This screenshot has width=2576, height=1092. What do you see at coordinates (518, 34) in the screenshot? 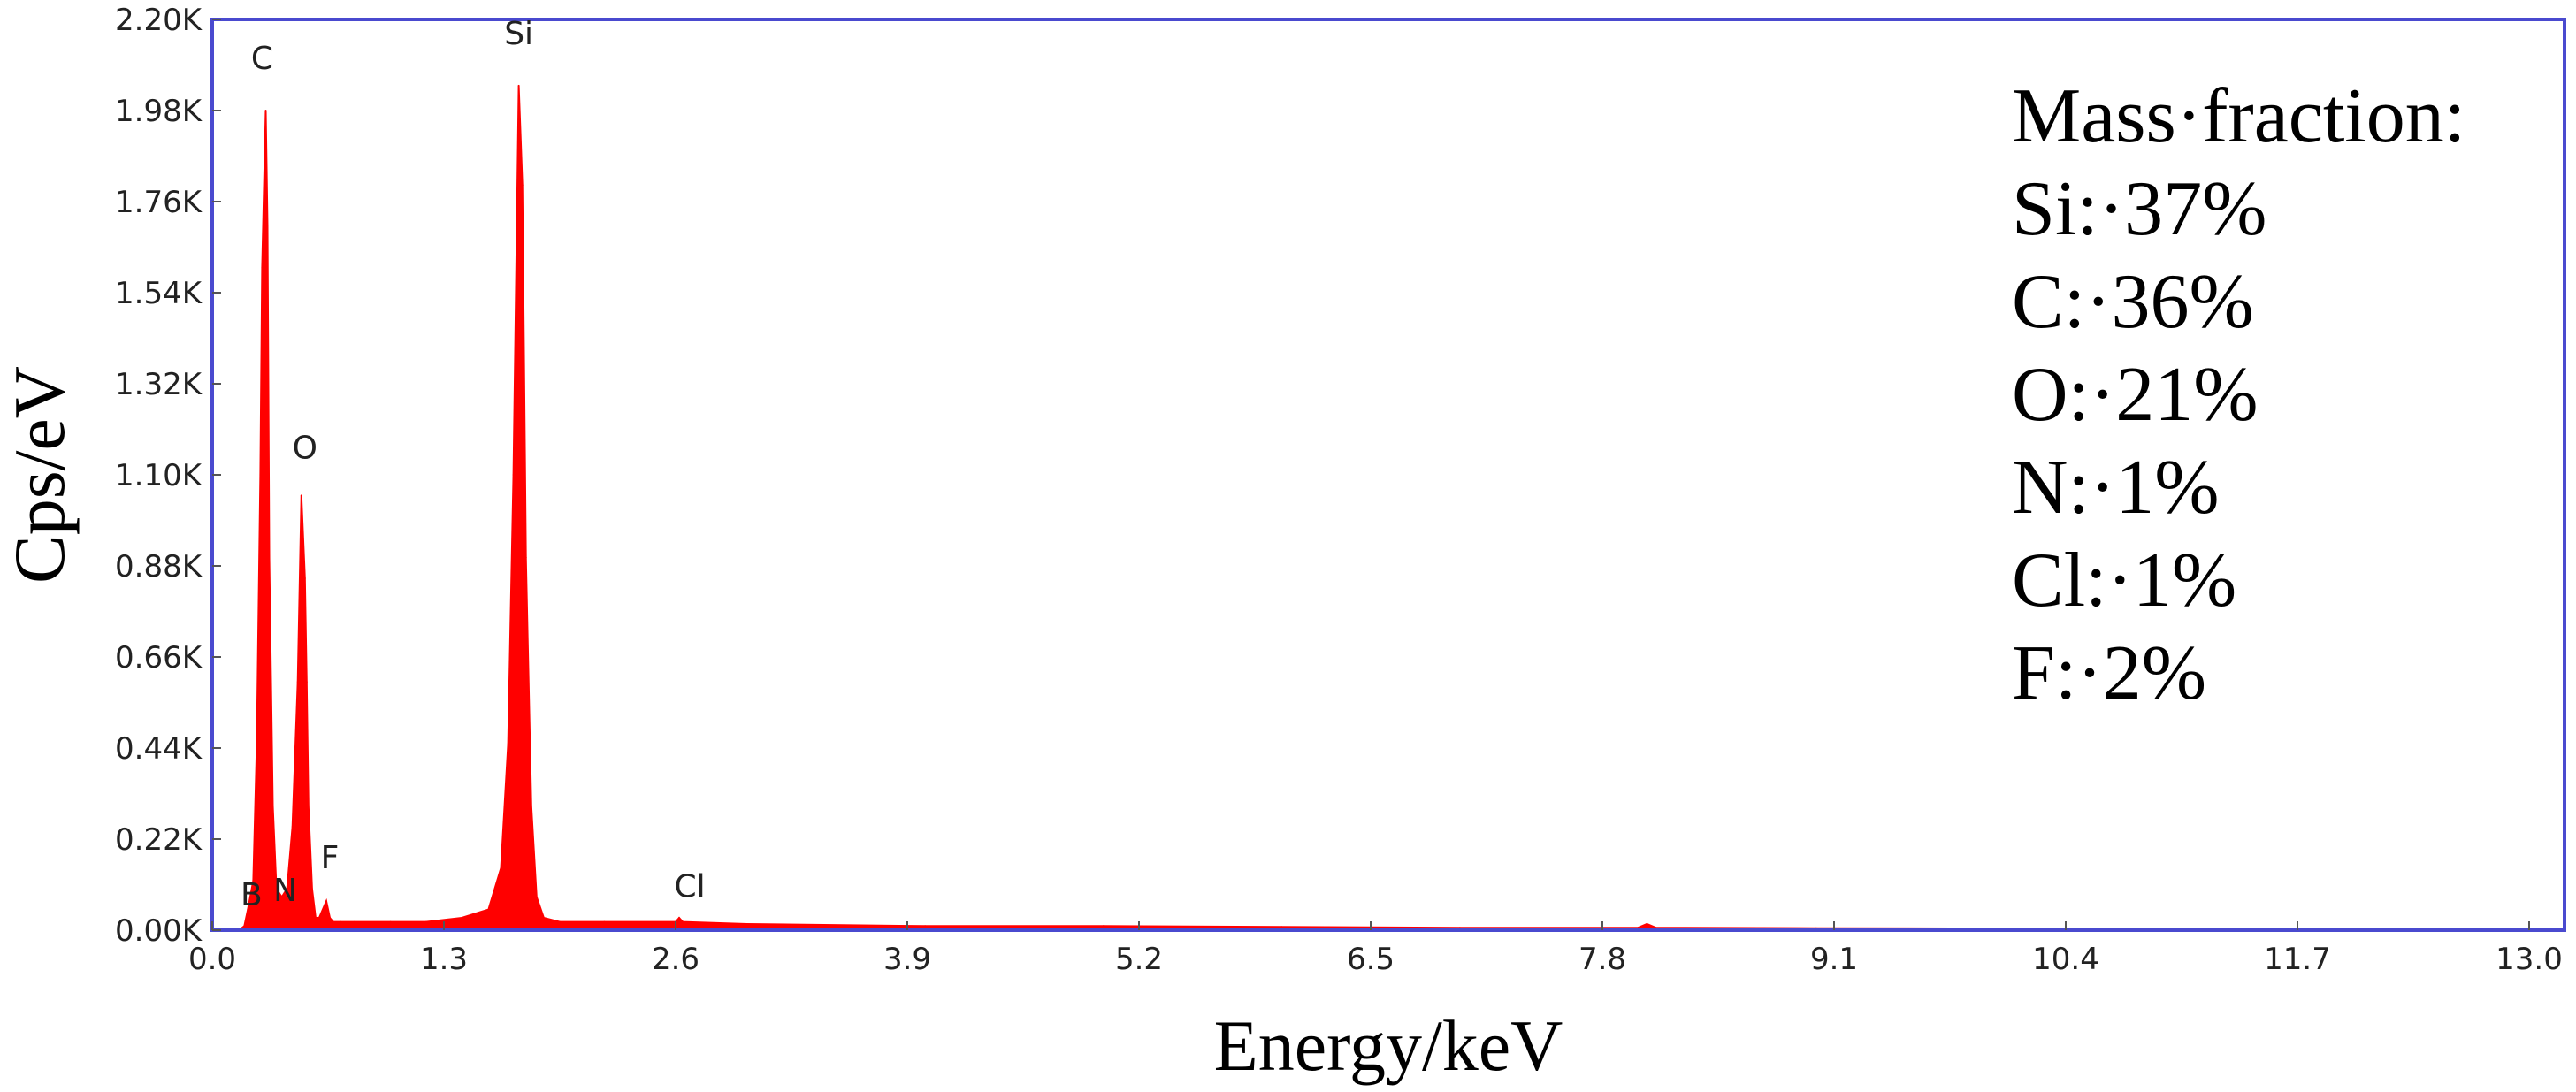
I see `peak-label-si: Si` at bounding box center [518, 34].